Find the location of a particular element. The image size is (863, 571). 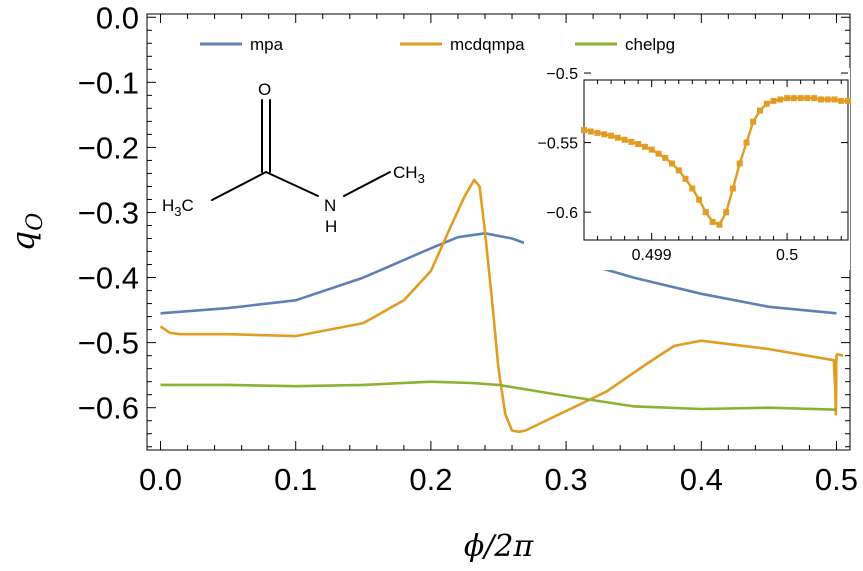

inset-series-line is located at coordinates (715, 161).